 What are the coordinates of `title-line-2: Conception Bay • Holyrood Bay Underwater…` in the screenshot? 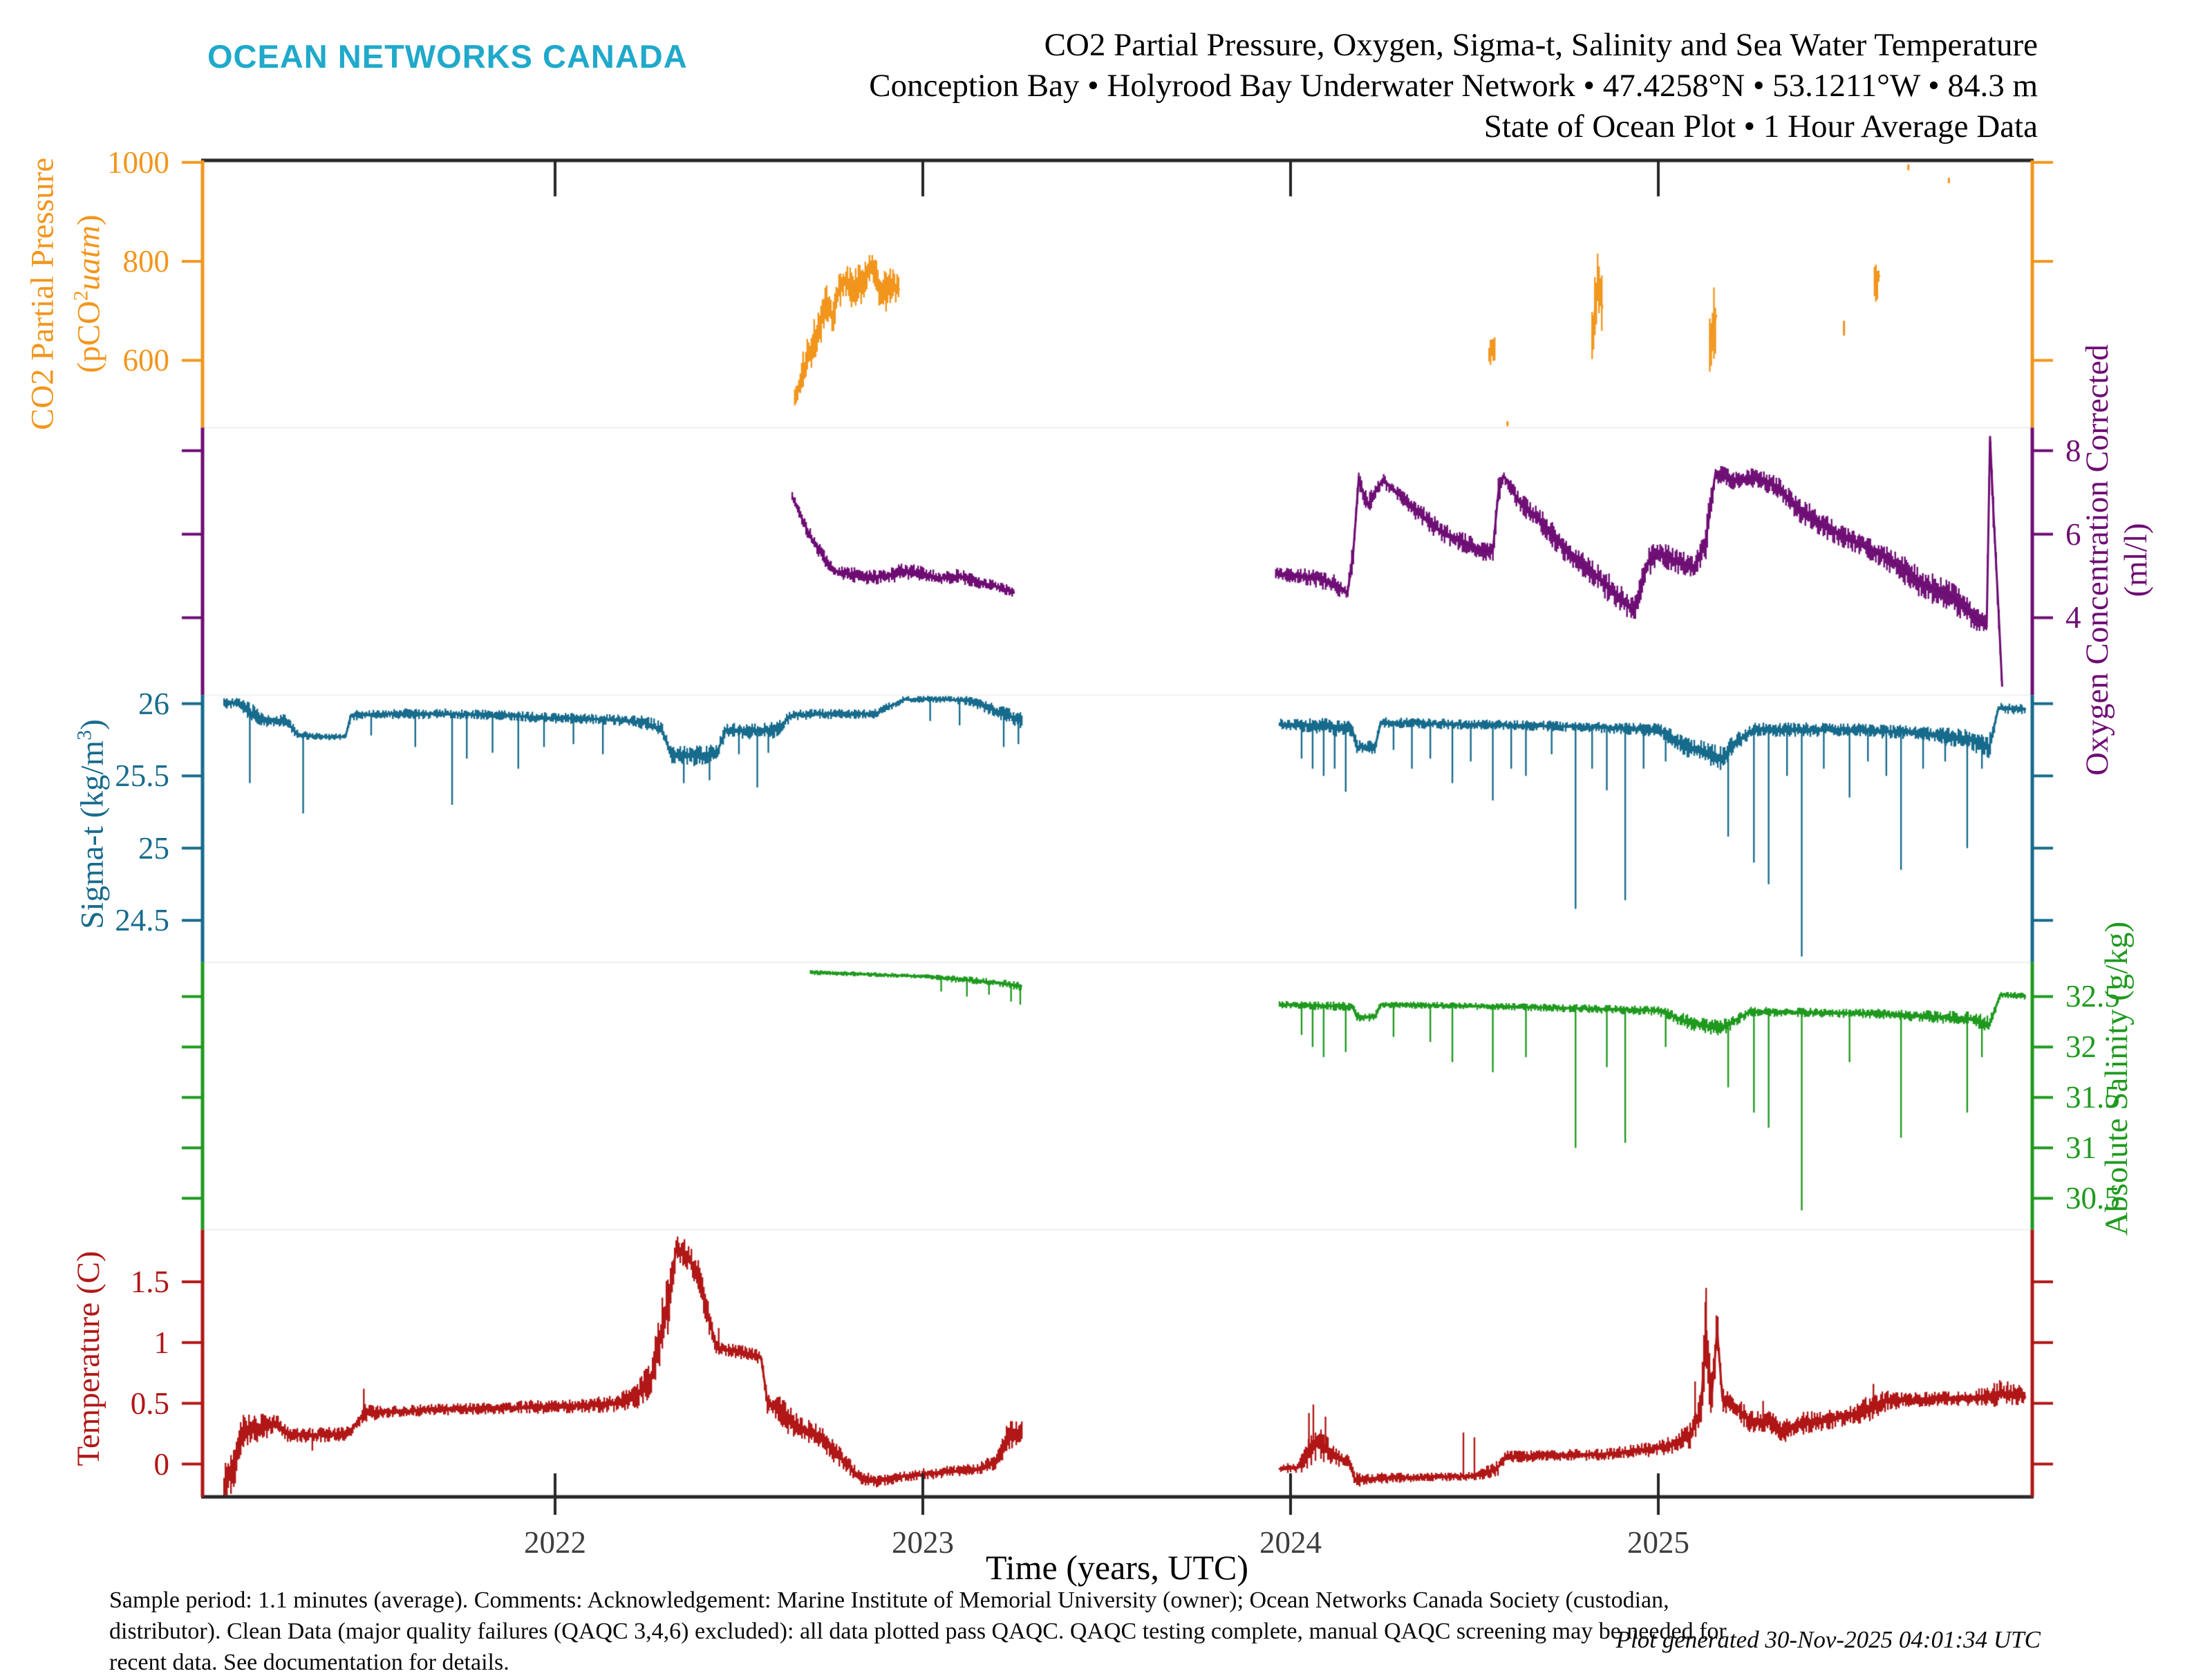 It's located at (1453, 86).